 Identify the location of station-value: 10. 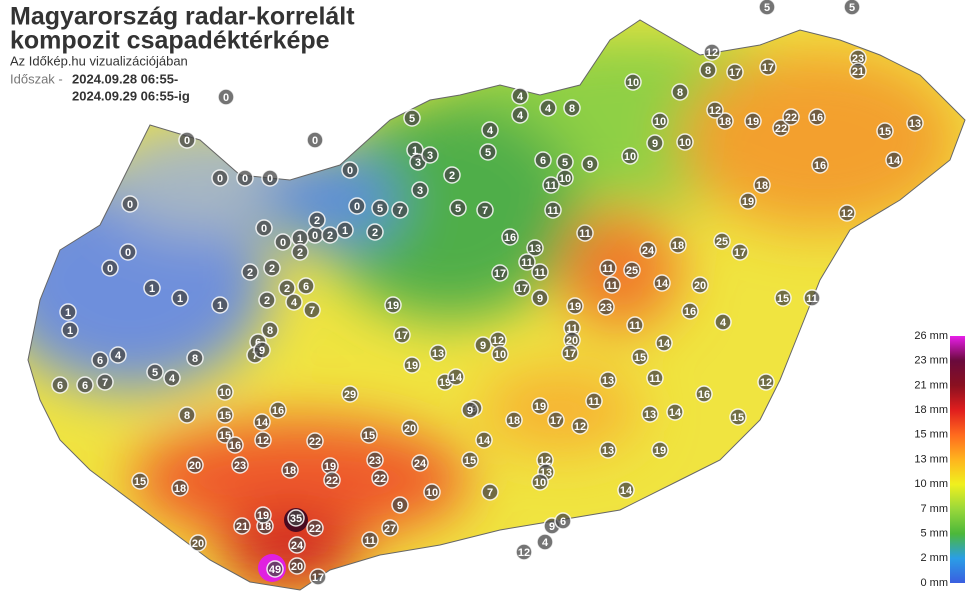
(630, 157).